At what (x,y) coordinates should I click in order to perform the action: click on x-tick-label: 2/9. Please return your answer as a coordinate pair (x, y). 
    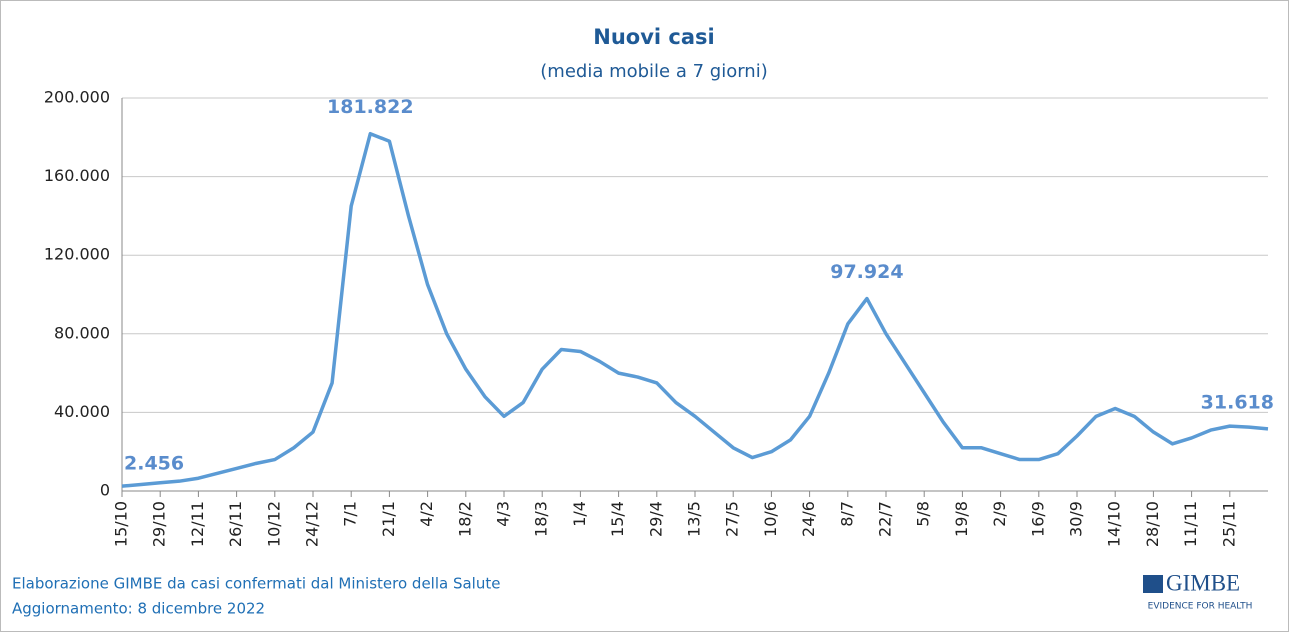
    Looking at the image, I should click on (999, 514).